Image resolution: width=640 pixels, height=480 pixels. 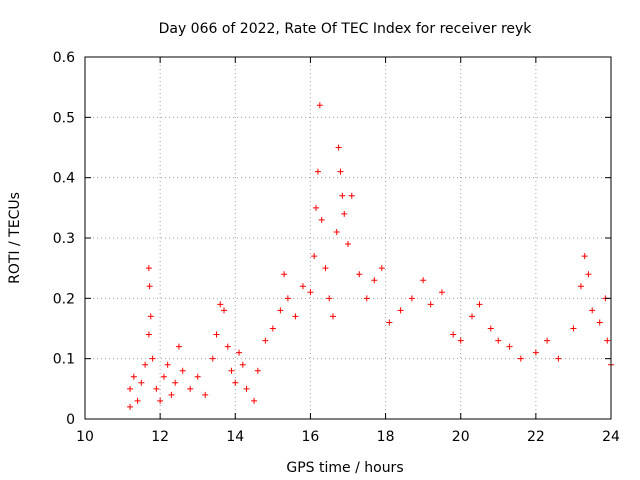 I want to click on y-tick-label: 0.2, so click(x=64, y=299).